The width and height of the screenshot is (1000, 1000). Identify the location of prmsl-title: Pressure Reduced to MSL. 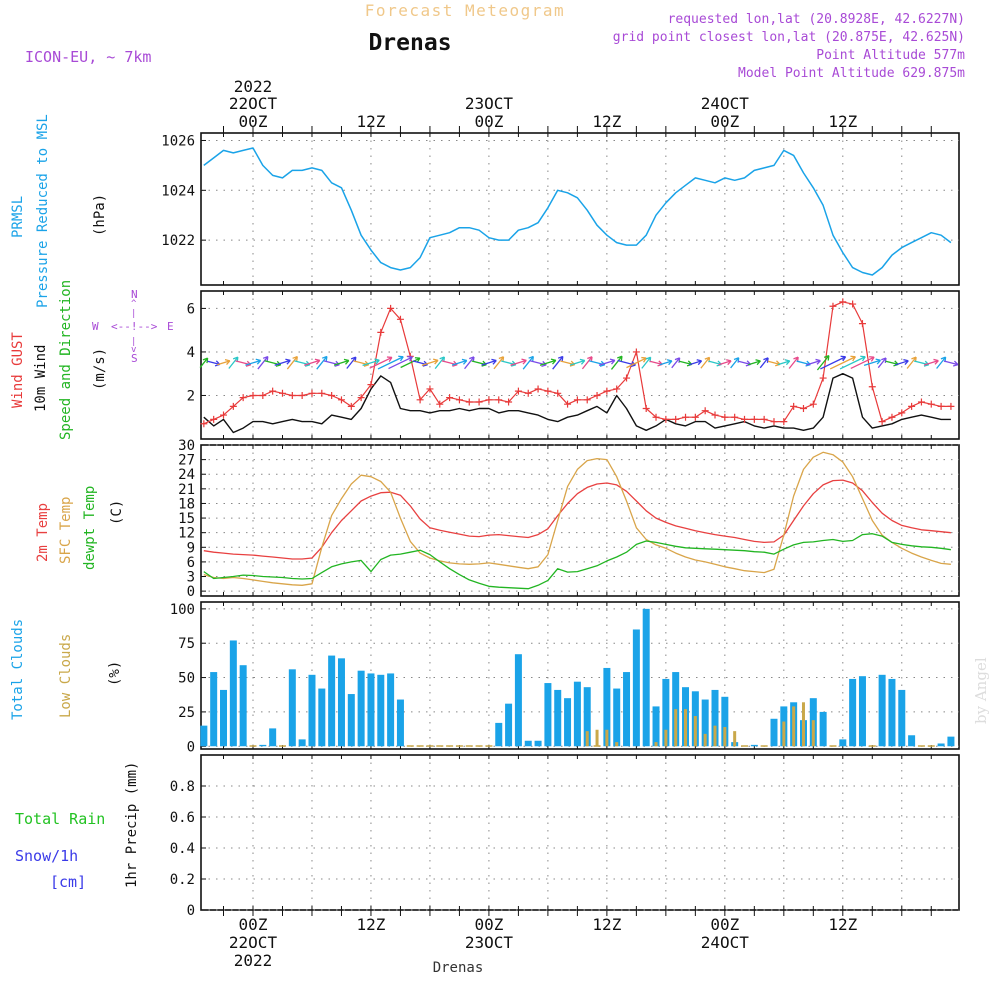
(43, 211).